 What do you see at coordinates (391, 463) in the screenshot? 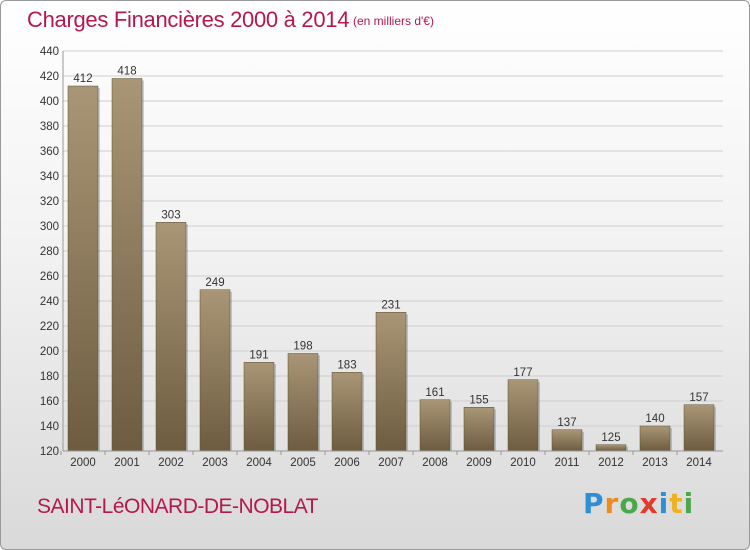
I see `x-tick-label: 2007` at bounding box center [391, 463].